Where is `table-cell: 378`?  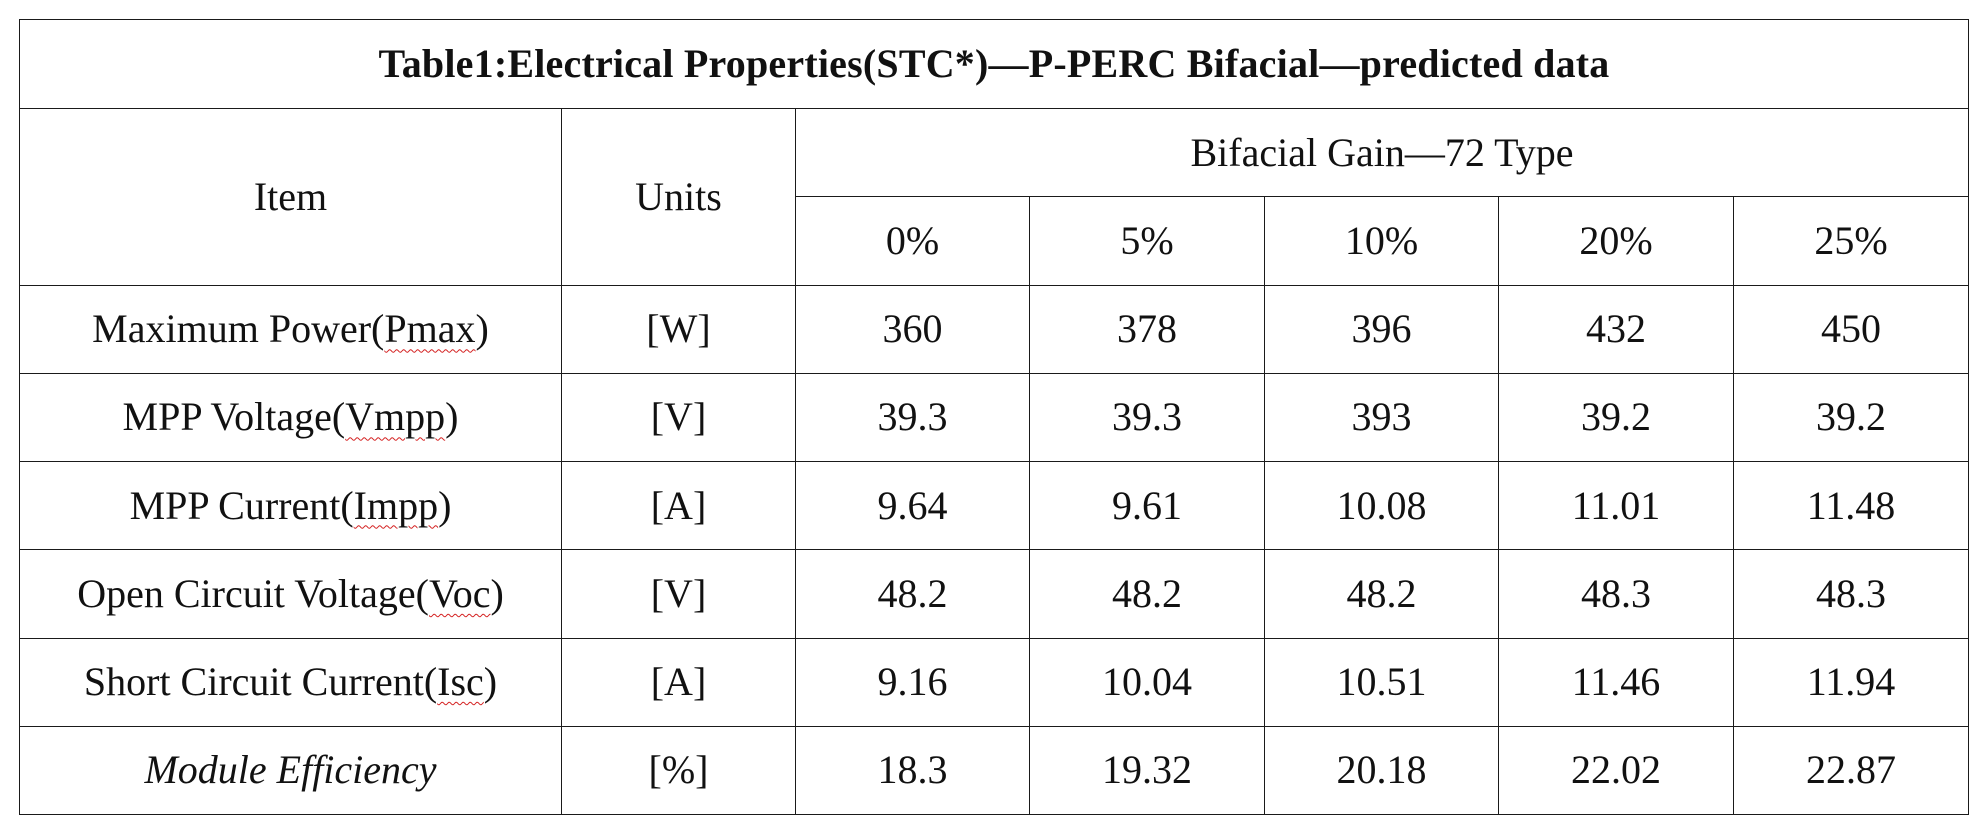 table-cell: 378 is located at coordinates (1147, 329).